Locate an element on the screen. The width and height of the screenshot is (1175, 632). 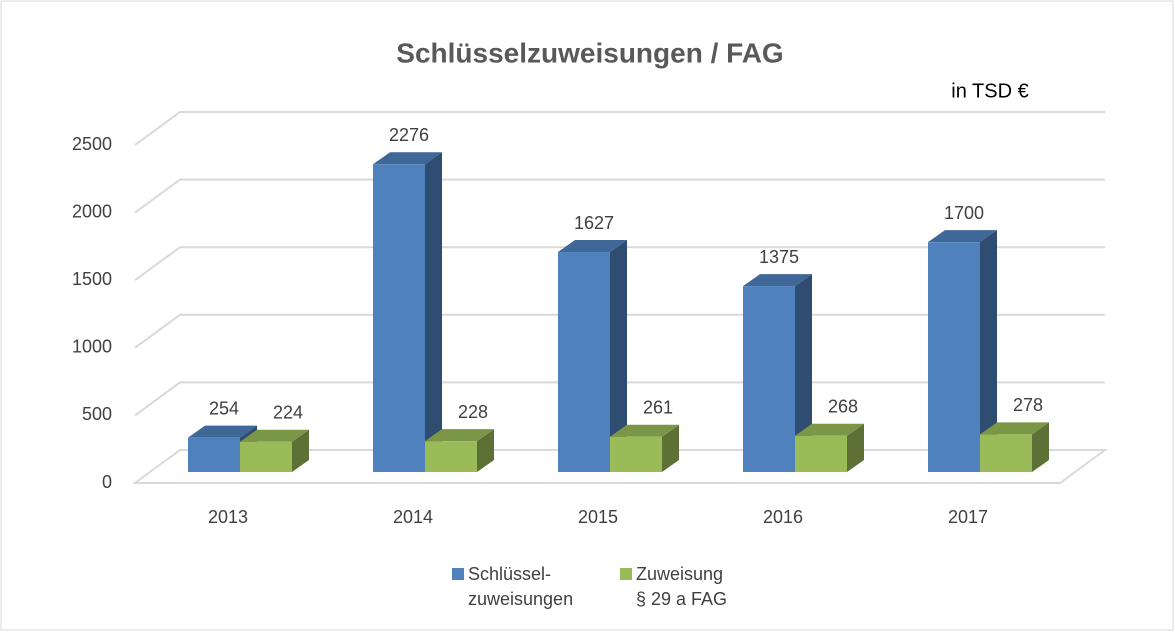
chart-title: Schlüsselzuweisungen / FAG is located at coordinates (589, 52).